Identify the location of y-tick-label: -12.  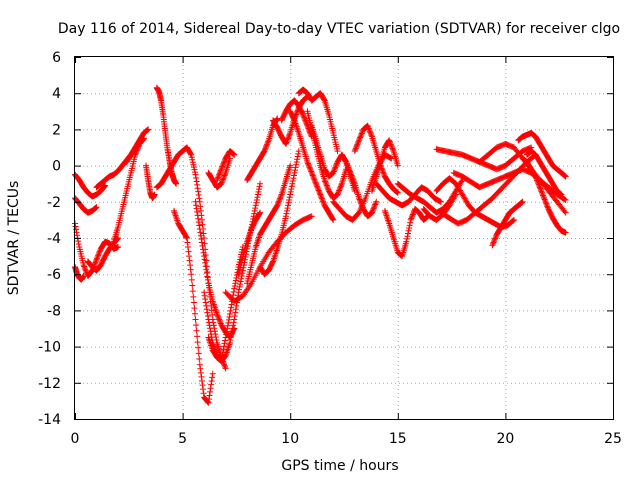
(49, 384).